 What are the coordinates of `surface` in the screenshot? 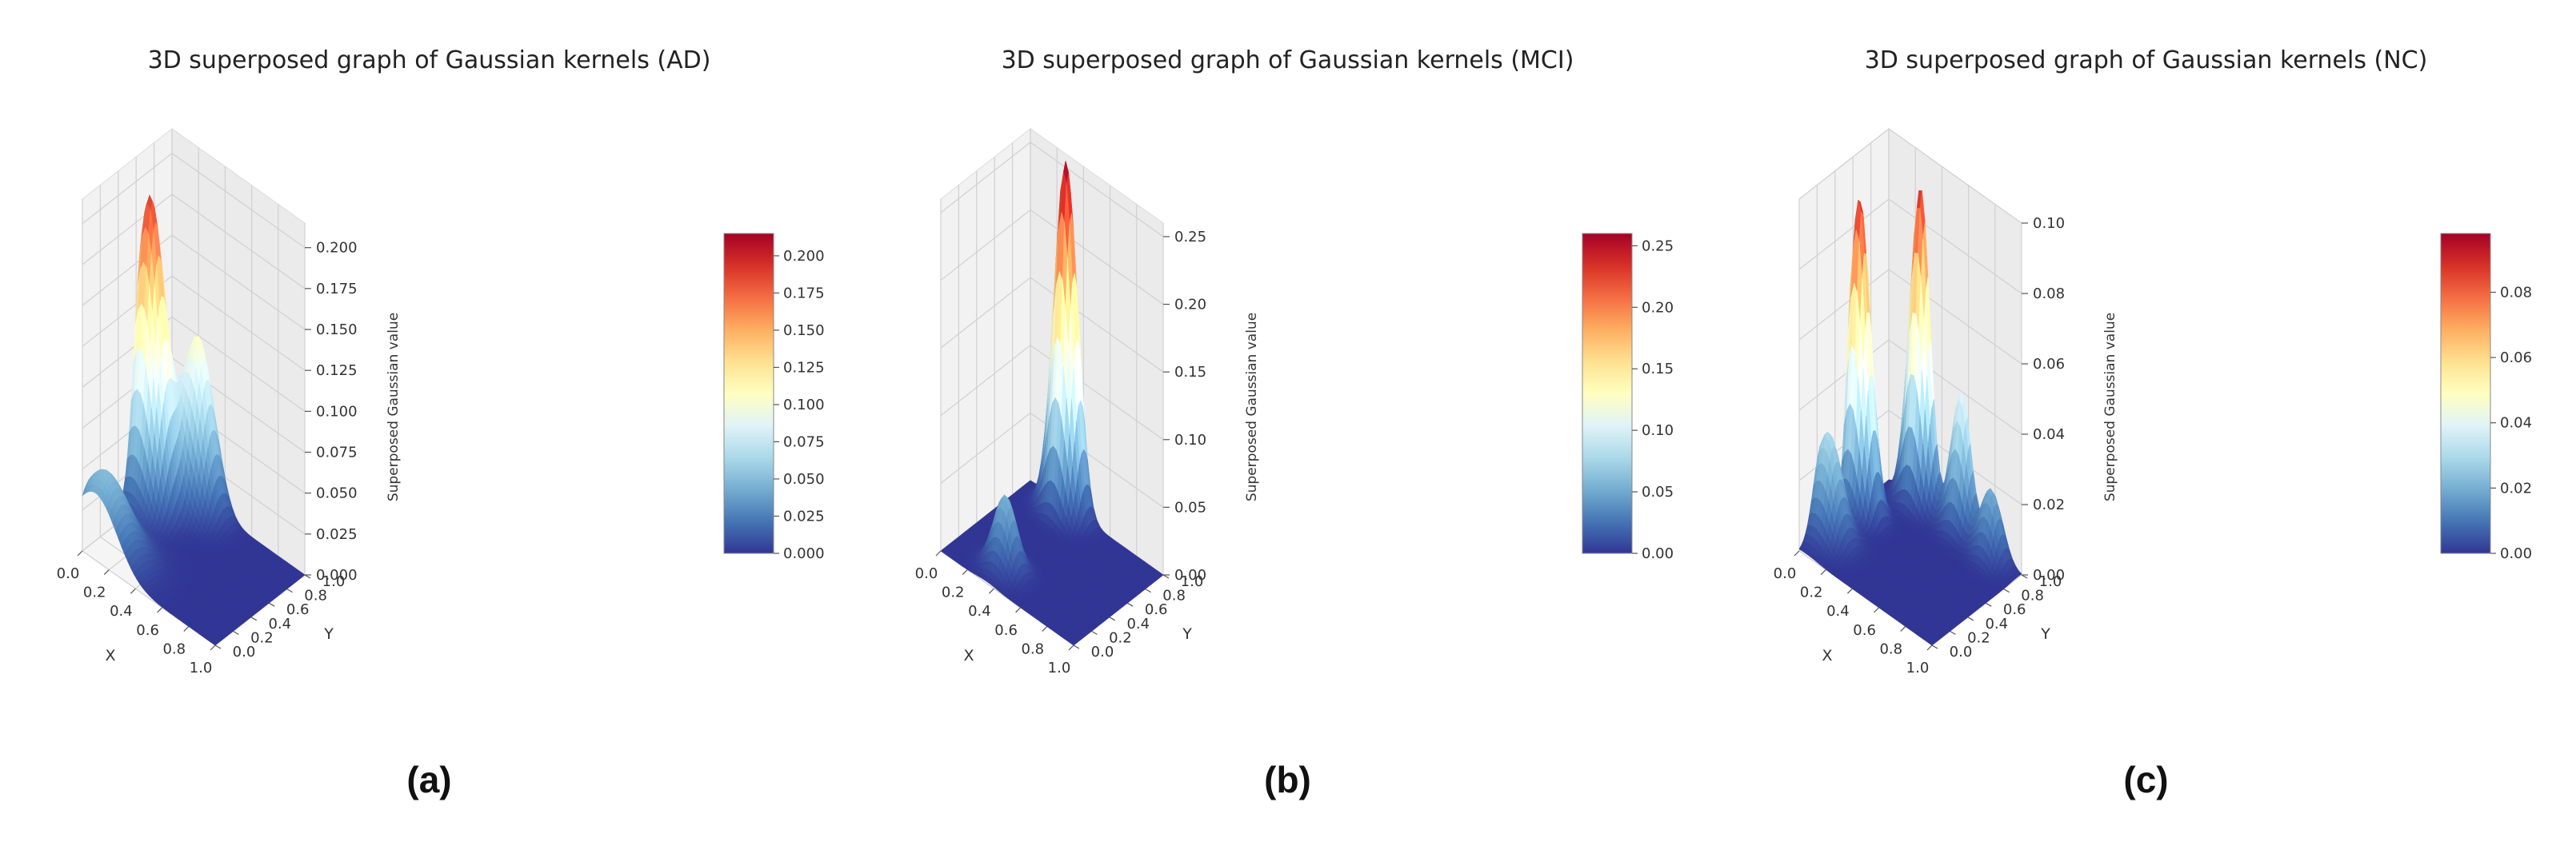 It's located at (194, 420).